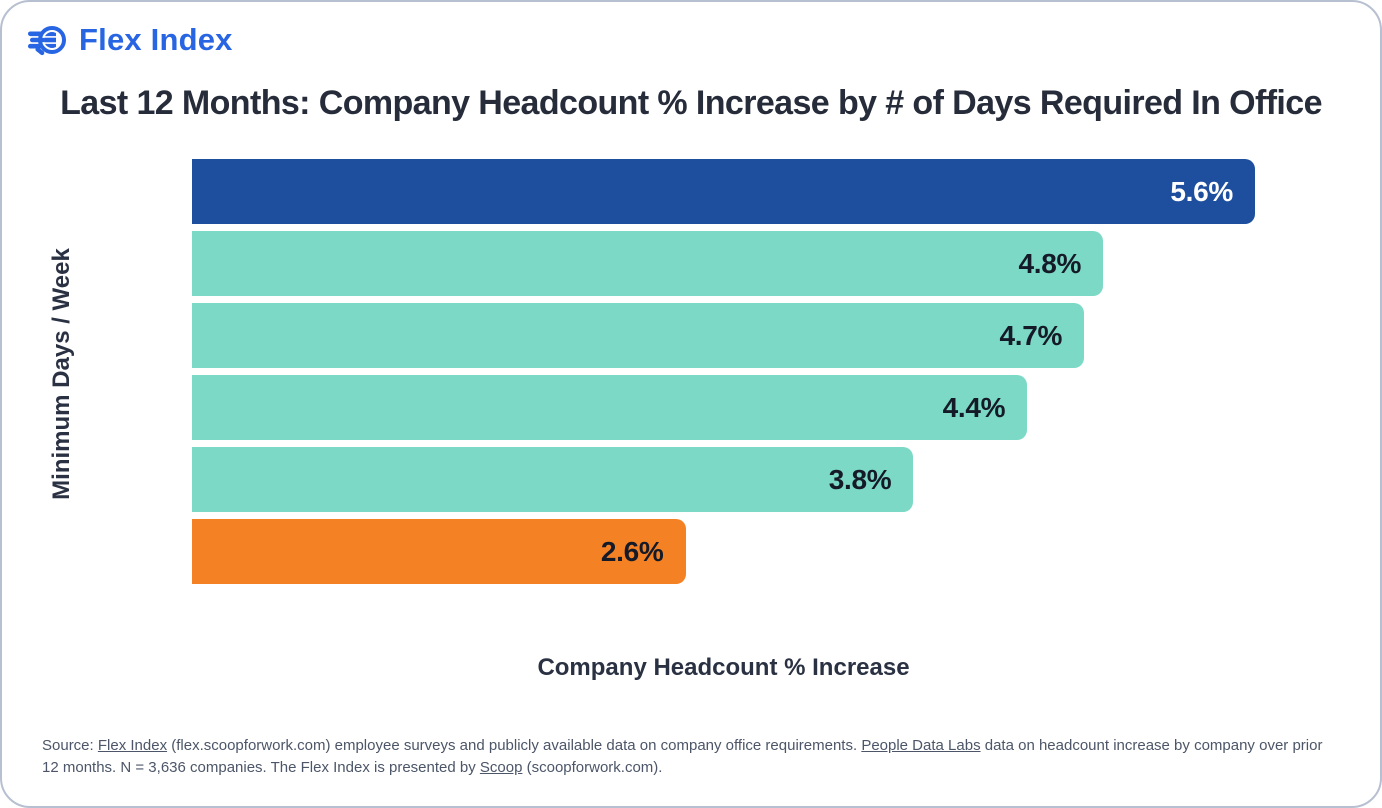 This screenshot has height=808, width=1382. I want to click on bar-value-label: 2.6%, so click(632, 551).